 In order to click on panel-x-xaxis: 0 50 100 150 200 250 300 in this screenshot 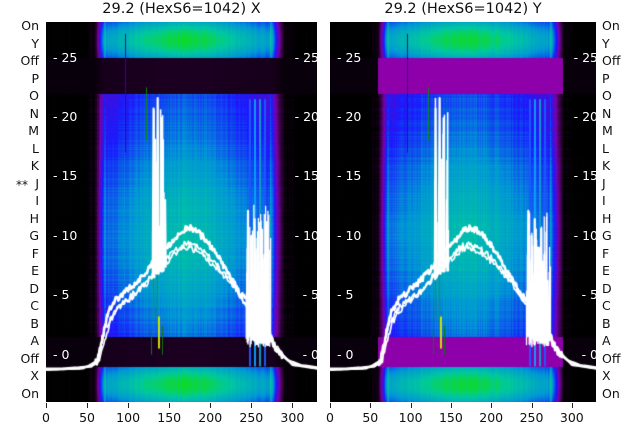, I will do `click(179, 418)`.